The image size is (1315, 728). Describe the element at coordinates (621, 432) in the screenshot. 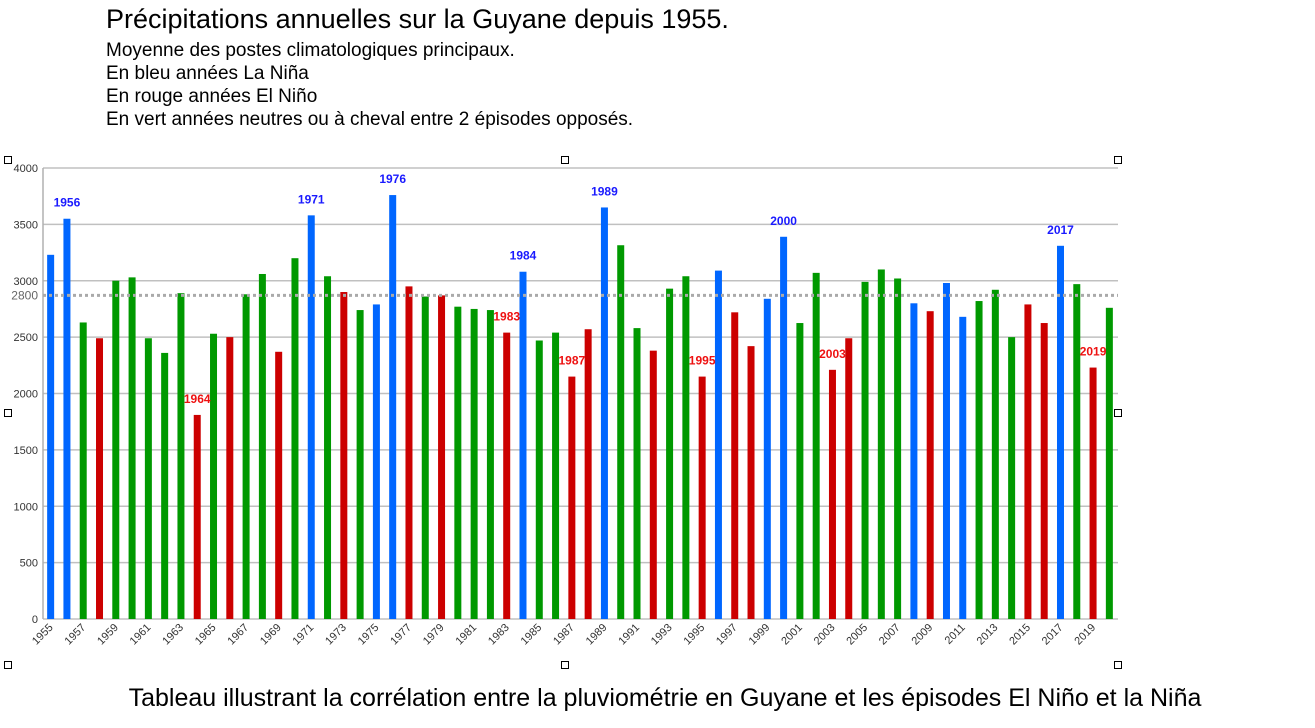

I see `bar-1990` at that location.